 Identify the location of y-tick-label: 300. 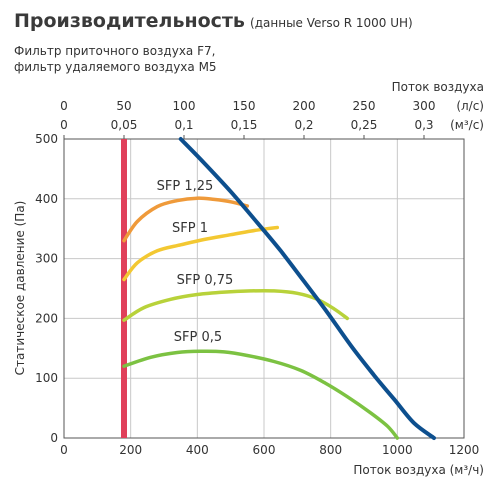
(46, 259).